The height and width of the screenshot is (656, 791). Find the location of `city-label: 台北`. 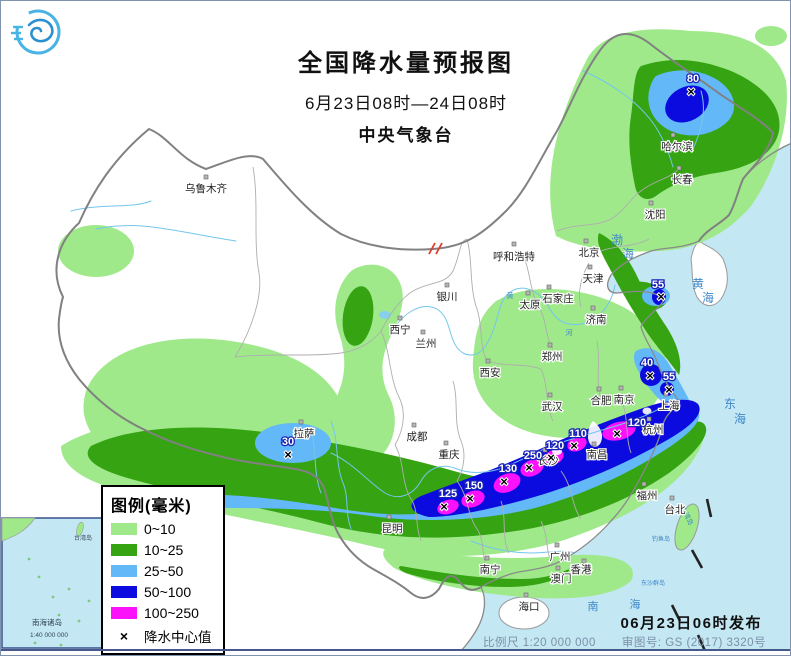

city-label: 台北 is located at coordinates (675, 509).